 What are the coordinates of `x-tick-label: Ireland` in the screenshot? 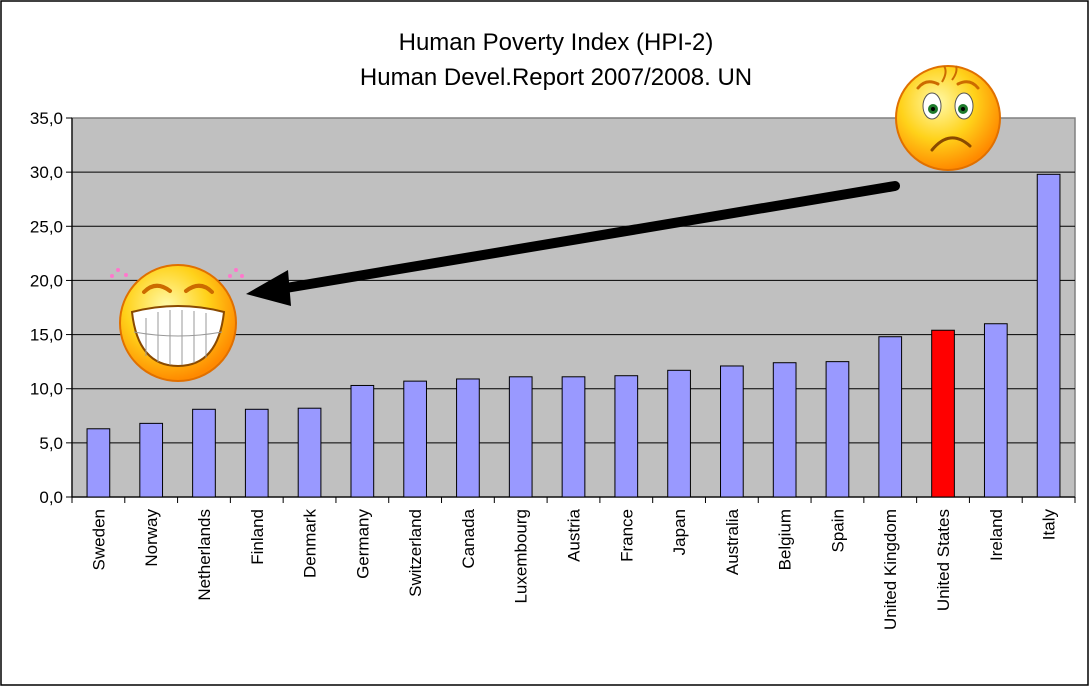 It's located at (996, 535).